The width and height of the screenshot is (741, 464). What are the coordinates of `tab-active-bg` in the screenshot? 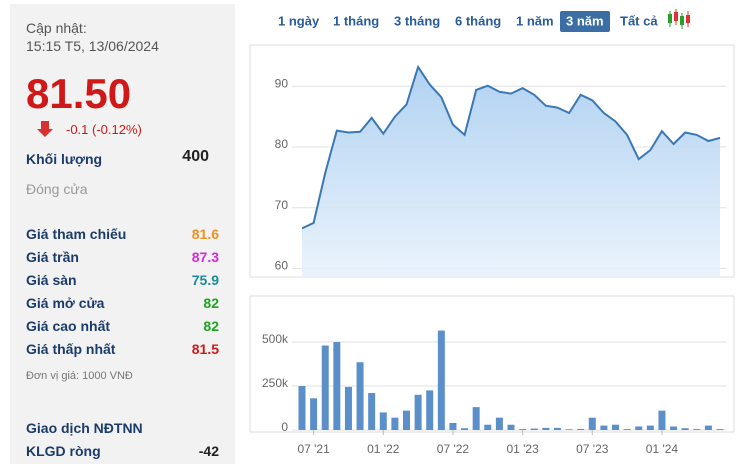 It's located at (585, 21).